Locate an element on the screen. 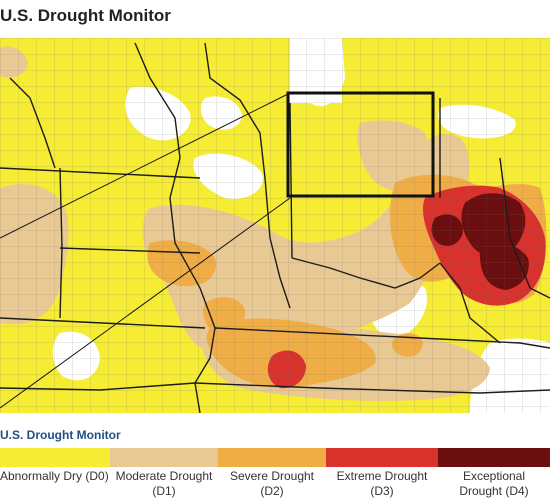 The height and width of the screenshot is (500, 550). legend-label-d1: Moderate Drought (D1) is located at coordinates (164, 483).